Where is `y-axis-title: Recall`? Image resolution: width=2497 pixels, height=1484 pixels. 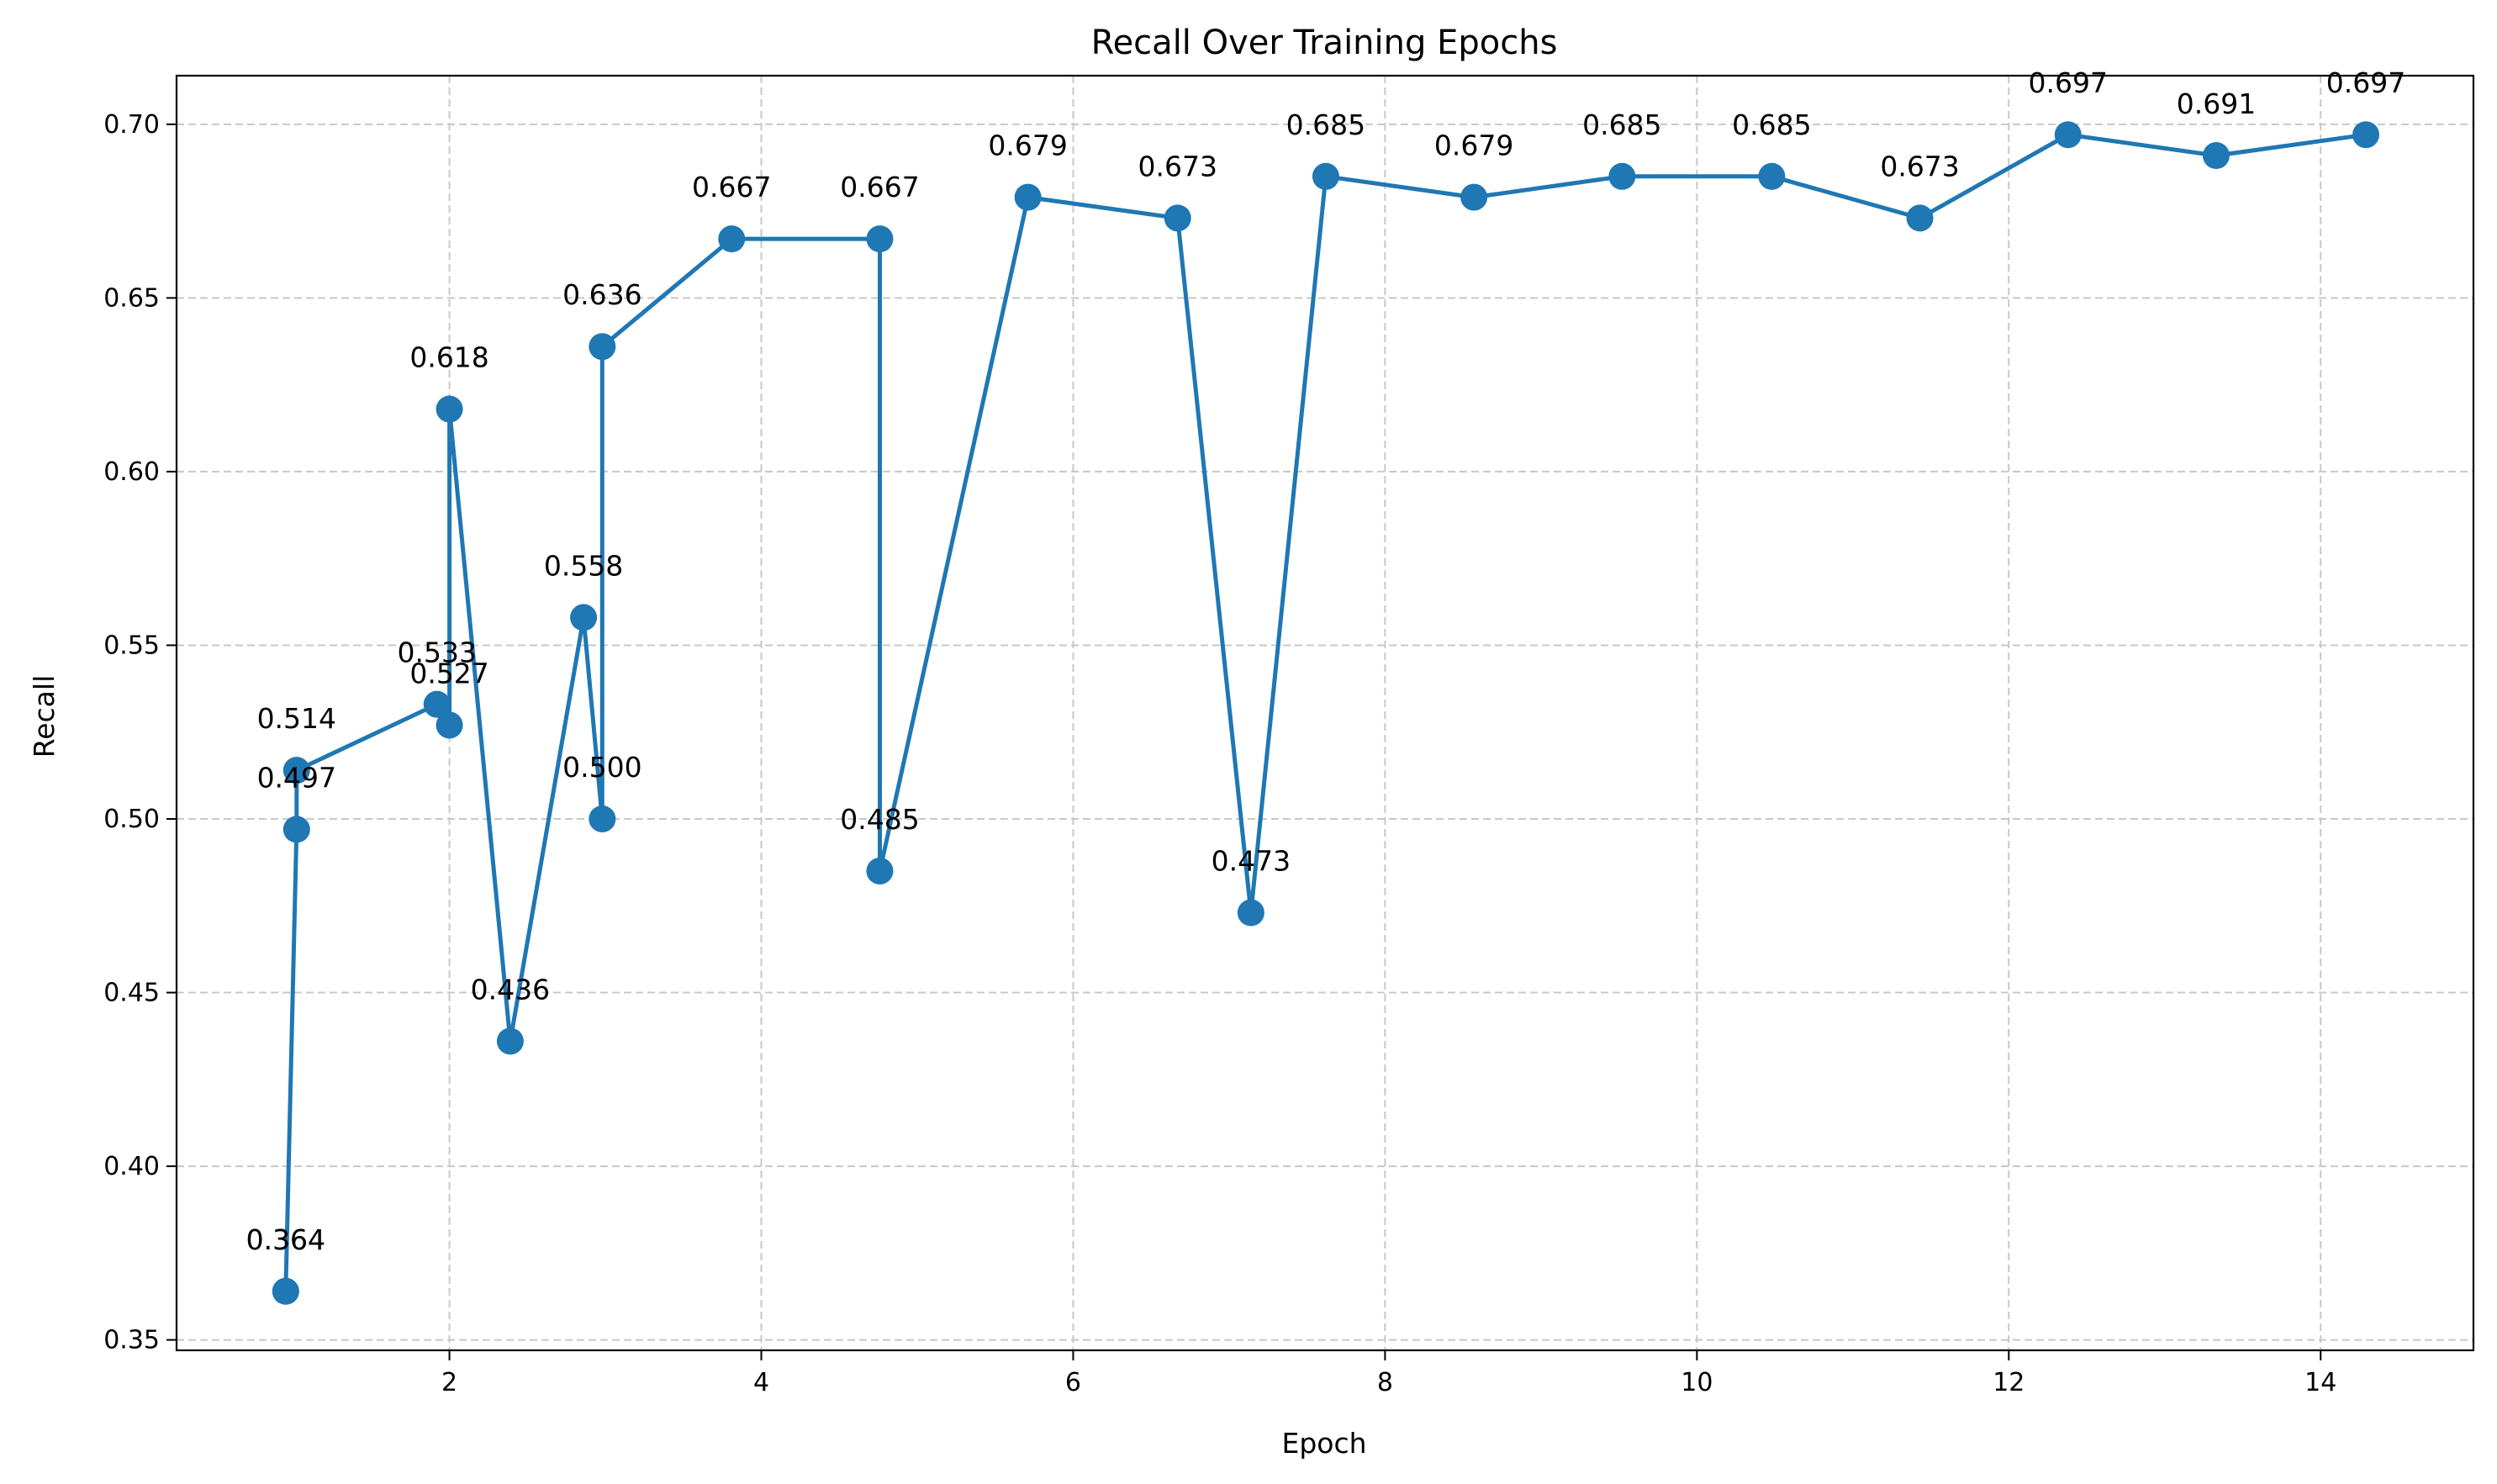
y-axis-title: Recall is located at coordinates (44, 716).